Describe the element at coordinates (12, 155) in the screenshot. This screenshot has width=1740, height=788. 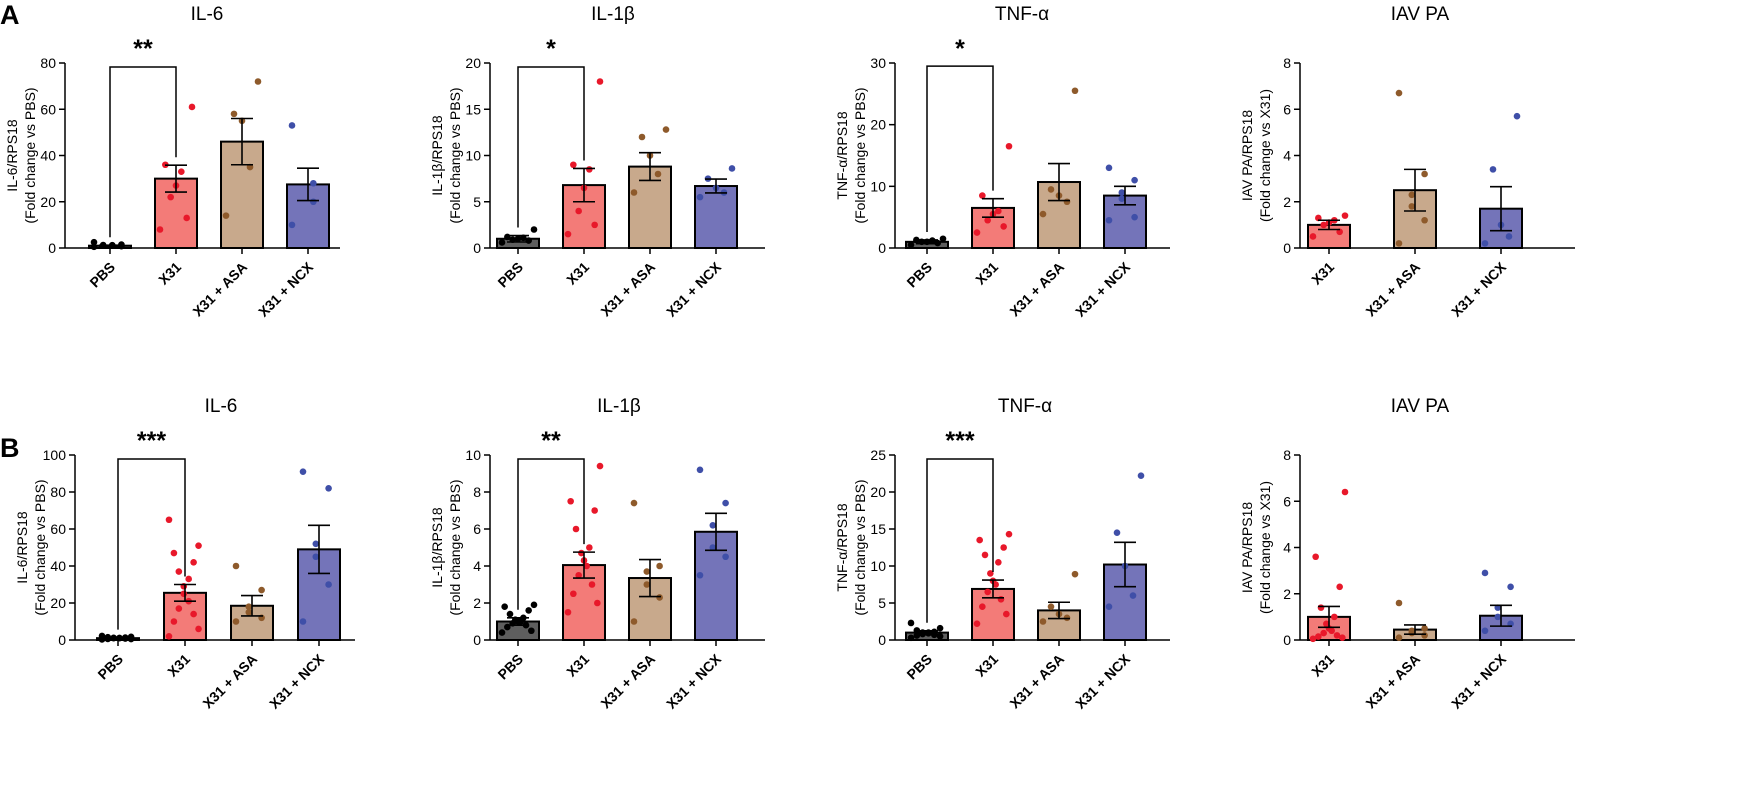
I see `y-axis-label: IL-6/RPS18` at that location.